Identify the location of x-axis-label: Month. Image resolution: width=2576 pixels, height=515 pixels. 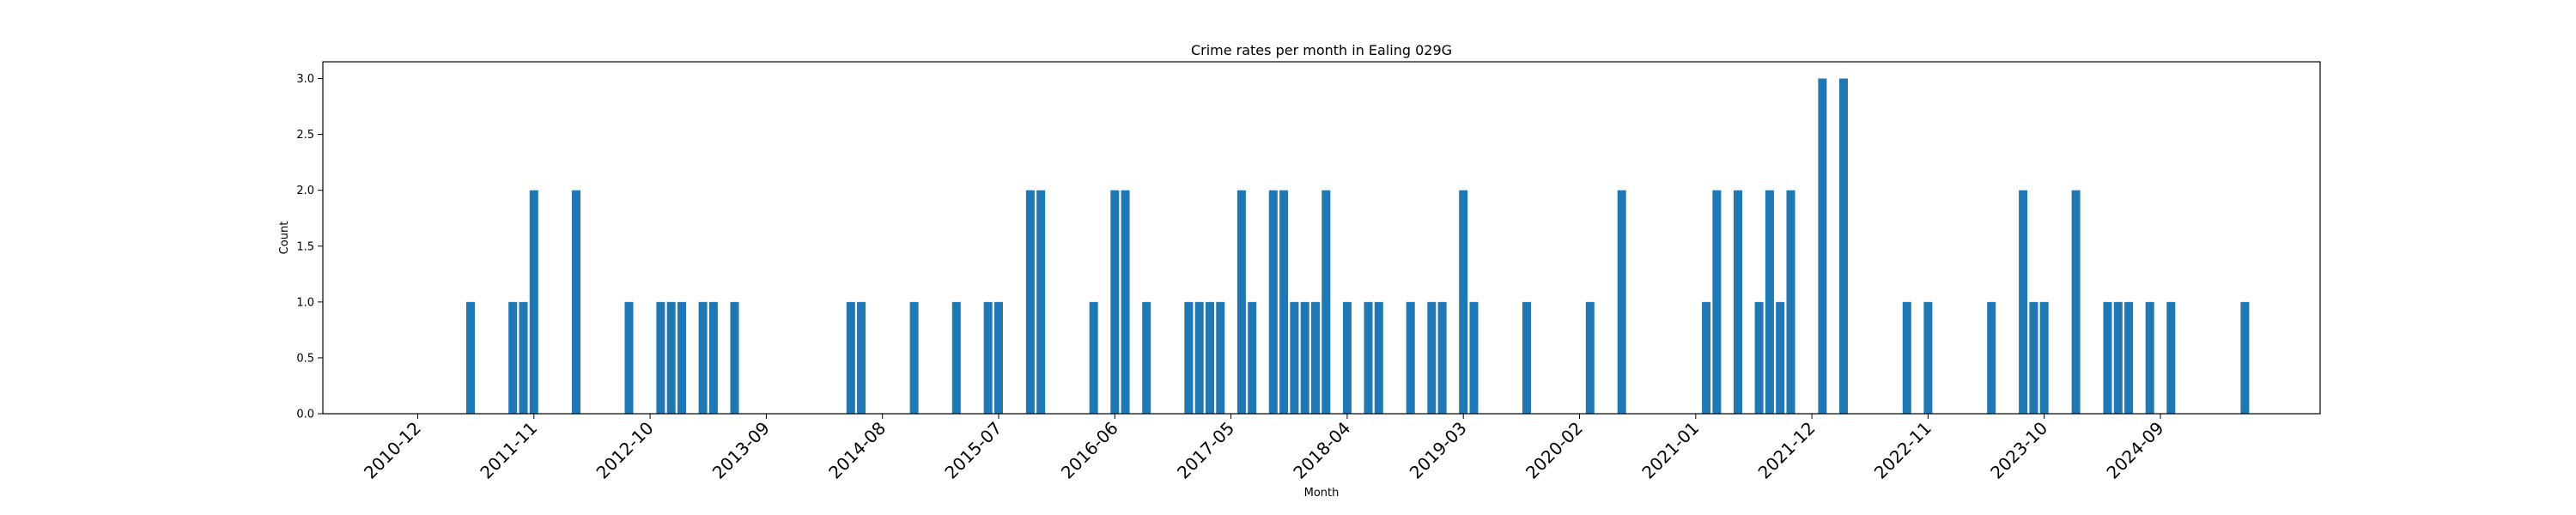
(1322, 493).